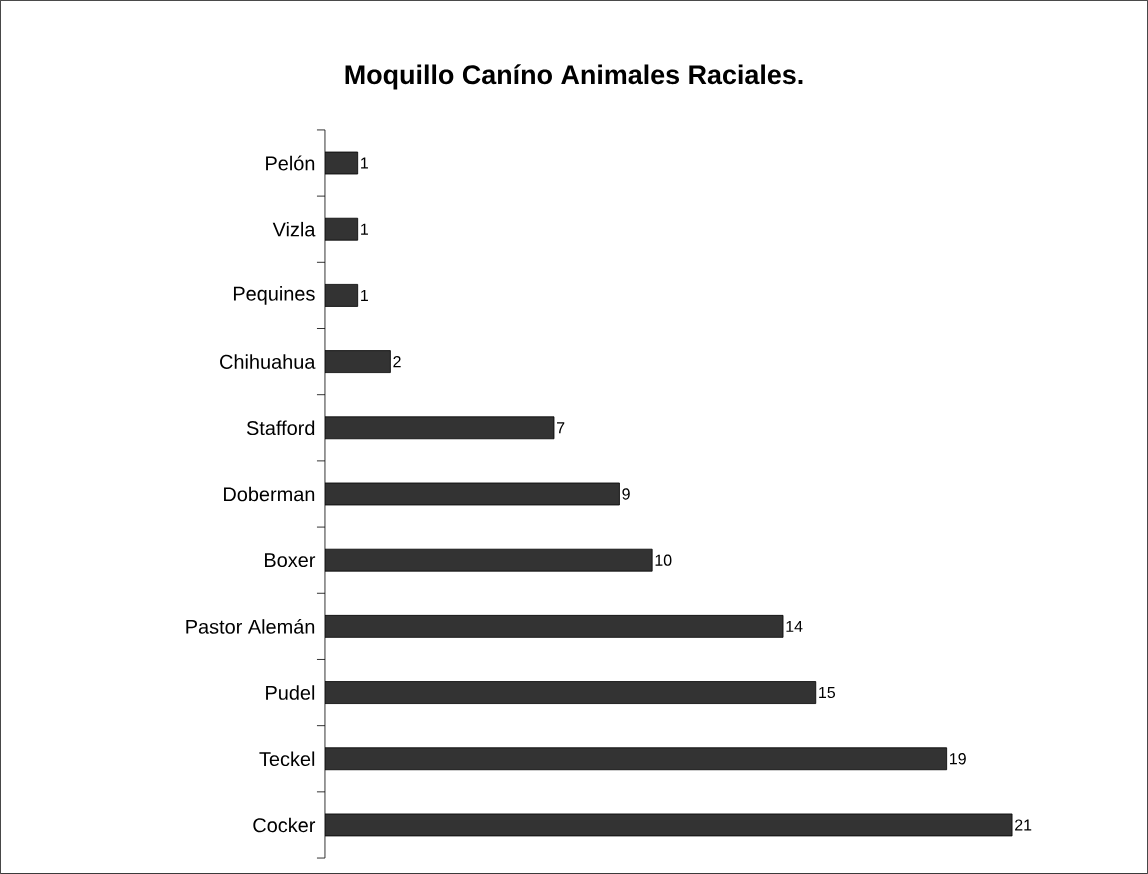 This screenshot has height=874, width=1148. What do you see at coordinates (268, 361) in the screenshot?
I see `y-tick-label: Chihuahua` at bounding box center [268, 361].